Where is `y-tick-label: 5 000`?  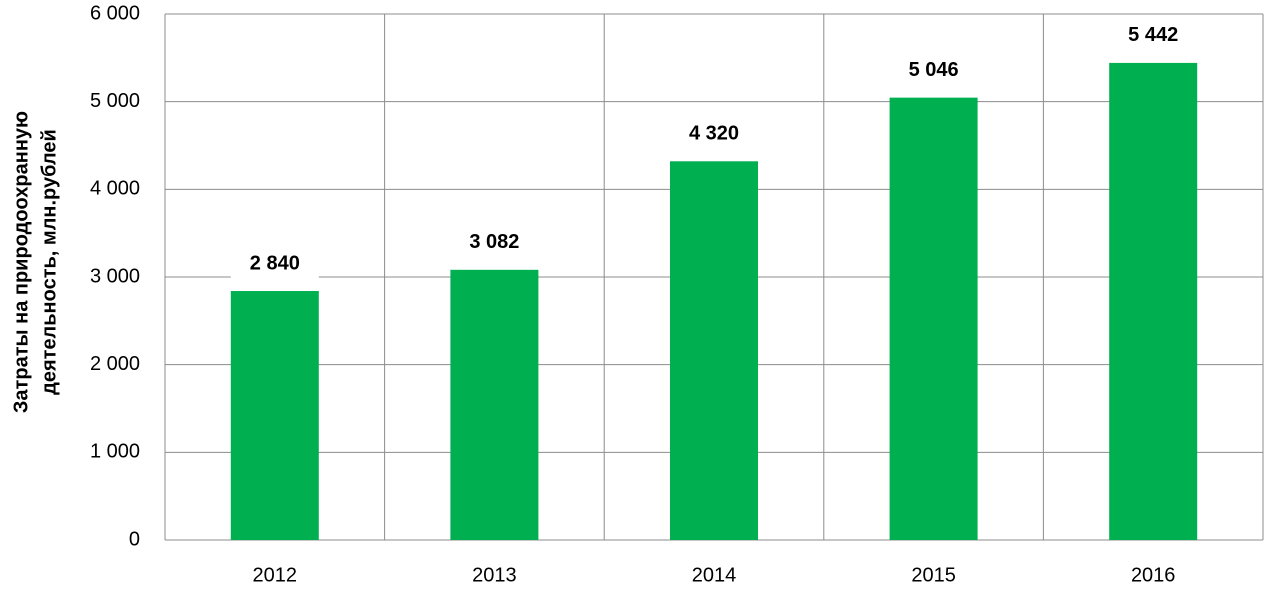
y-tick-label: 5 000 is located at coordinates (115, 101).